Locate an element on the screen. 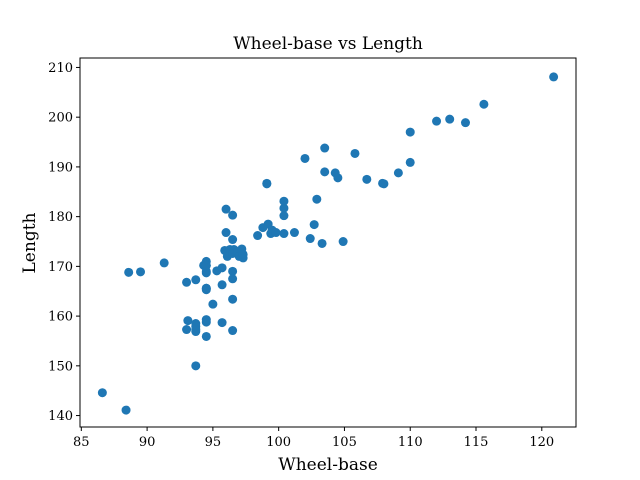  x-tick-label: 95 is located at coordinates (213, 442).